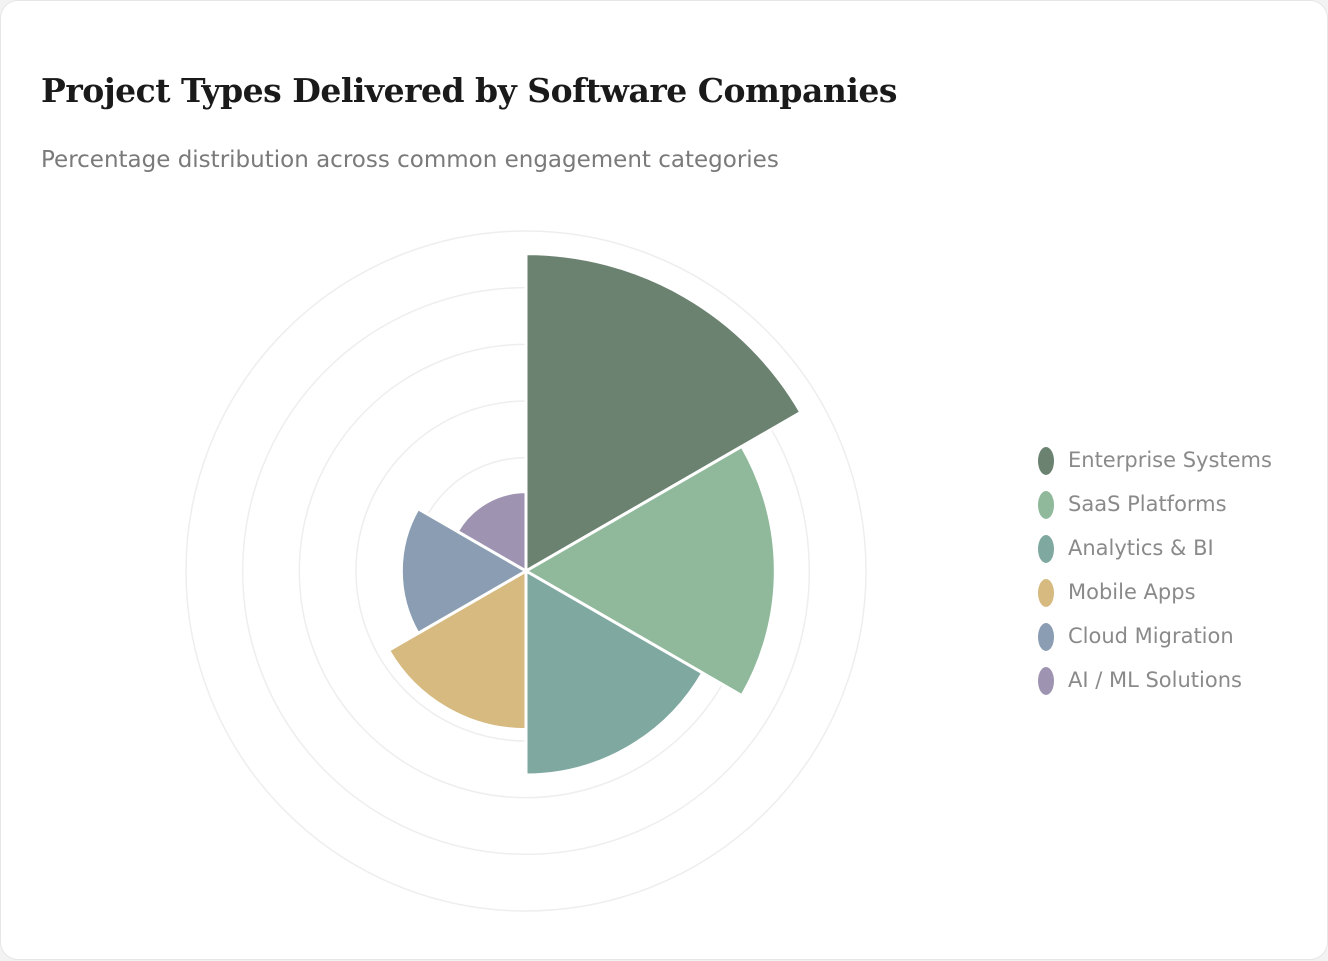 The width and height of the screenshot is (1328, 961). I want to click on legend-label: SaaS Platforms, so click(1147, 504).